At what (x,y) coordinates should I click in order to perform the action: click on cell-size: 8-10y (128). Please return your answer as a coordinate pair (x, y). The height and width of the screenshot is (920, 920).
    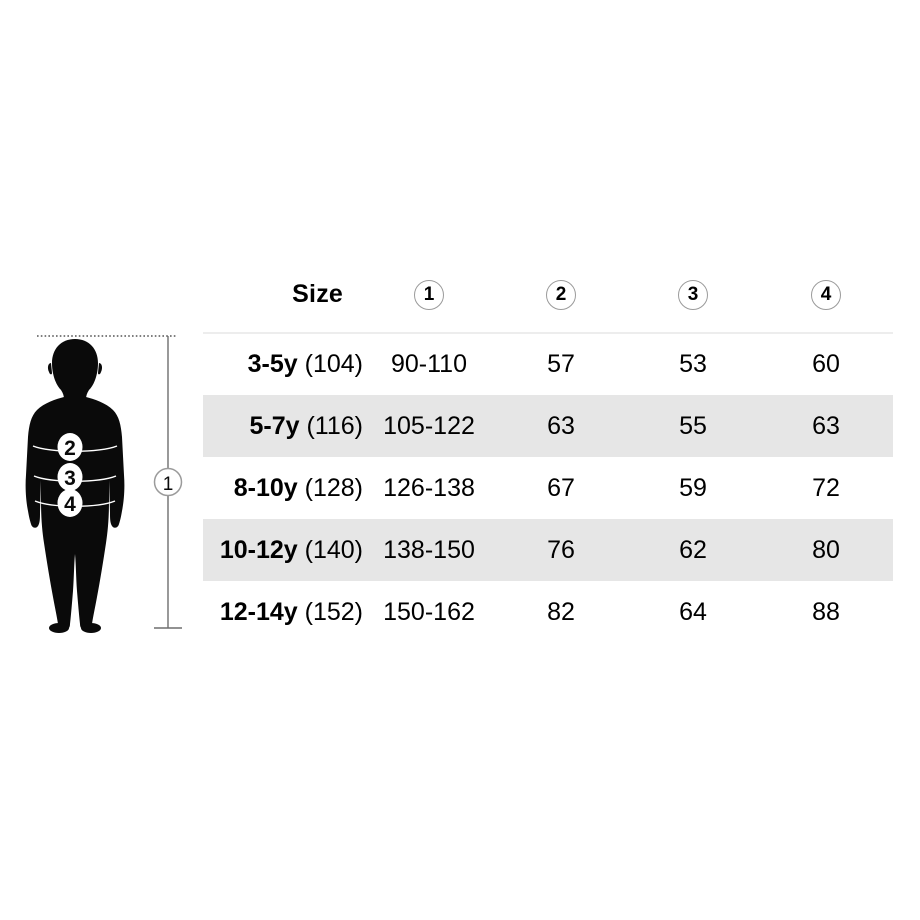
    Looking at the image, I should click on (283, 488).